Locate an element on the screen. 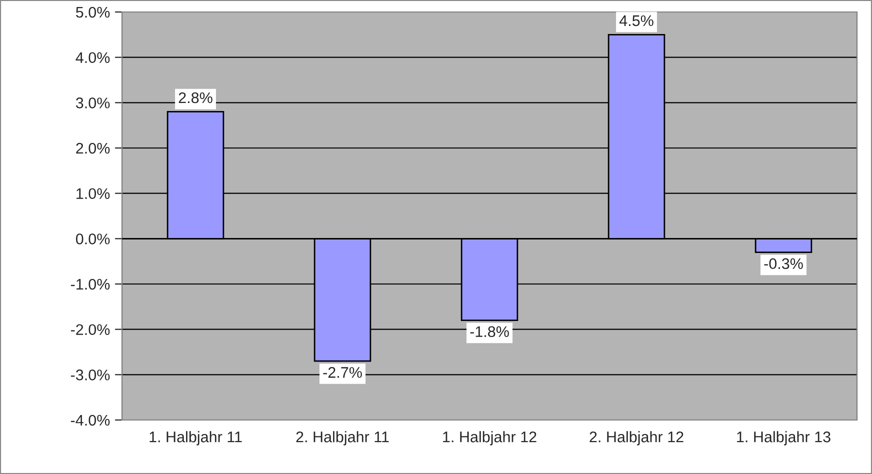 Image resolution: width=872 pixels, height=474 pixels. y-tick-label: -3.0% is located at coordinates (90, 375).